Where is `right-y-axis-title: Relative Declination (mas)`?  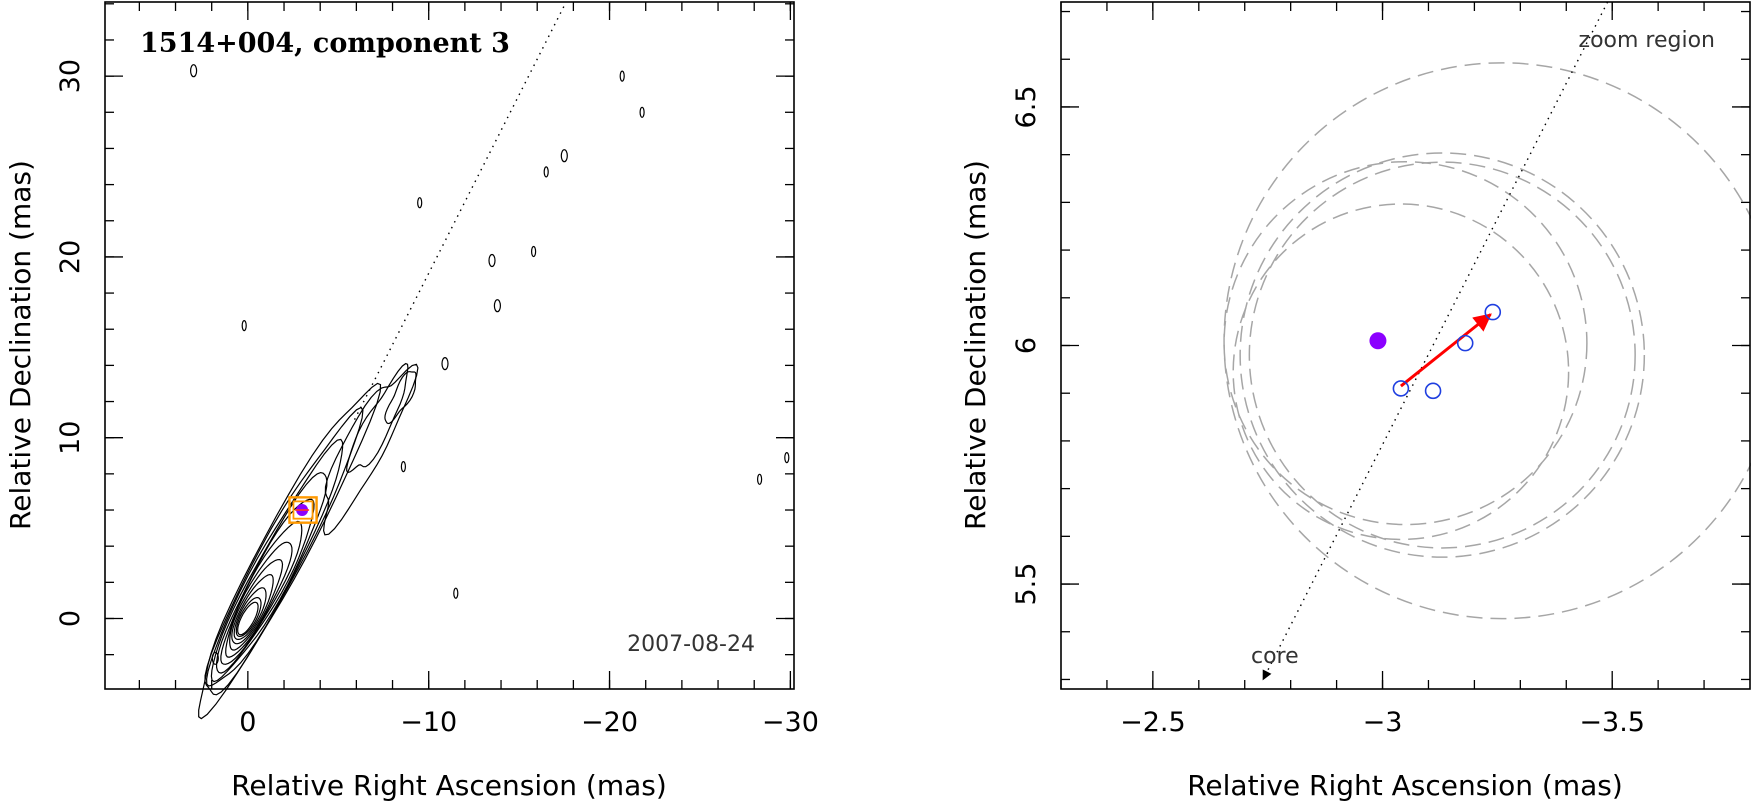 right-y-axis-title: Relative Declination (mas) is located at coordinates (975, 345).